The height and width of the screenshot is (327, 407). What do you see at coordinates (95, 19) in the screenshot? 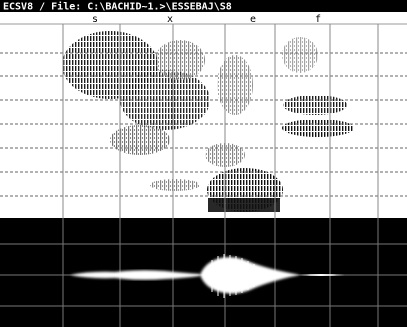
I see `segment-label: s` at bounding box center [95, 19].